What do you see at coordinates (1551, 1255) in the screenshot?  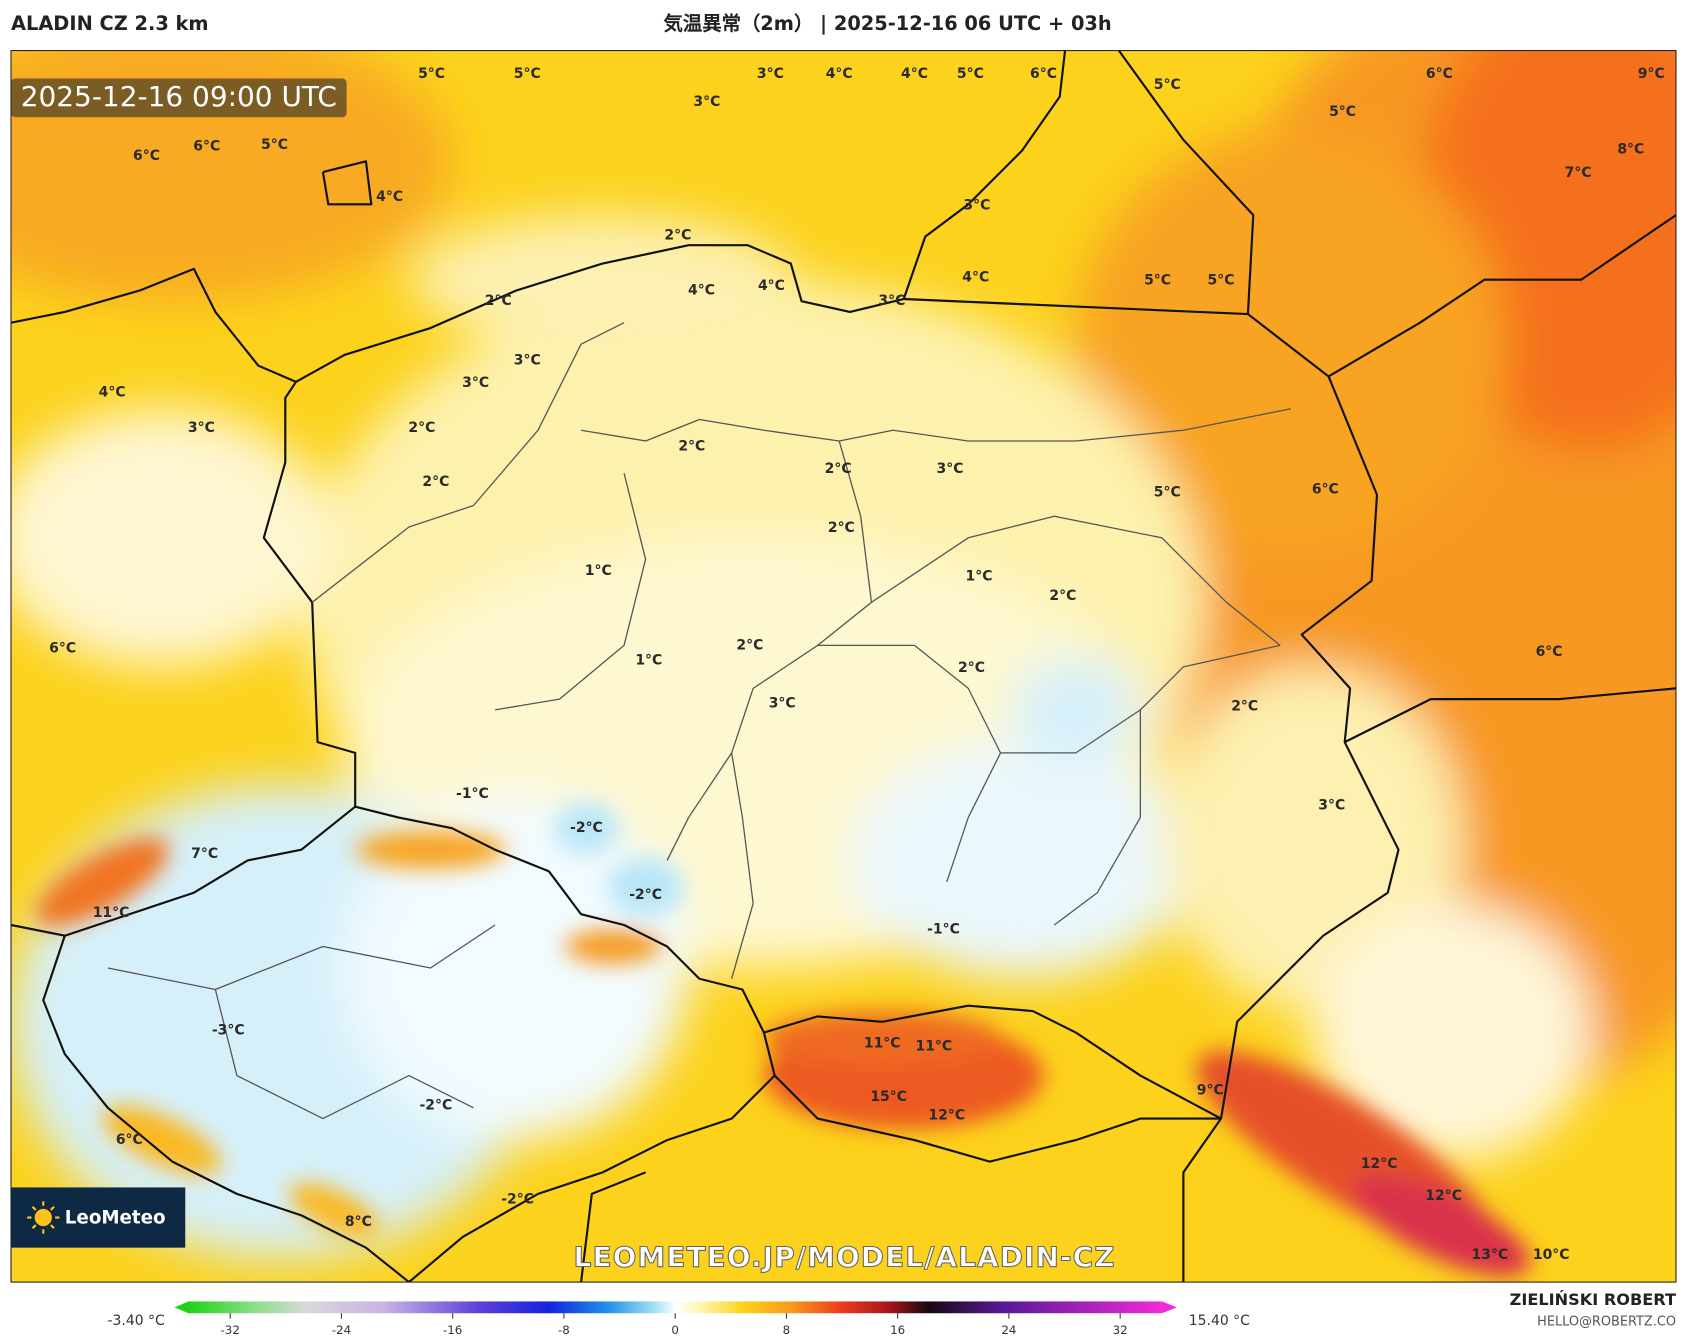 I see `temperature-label: 10°C` at bounding box center [1551, 1255].